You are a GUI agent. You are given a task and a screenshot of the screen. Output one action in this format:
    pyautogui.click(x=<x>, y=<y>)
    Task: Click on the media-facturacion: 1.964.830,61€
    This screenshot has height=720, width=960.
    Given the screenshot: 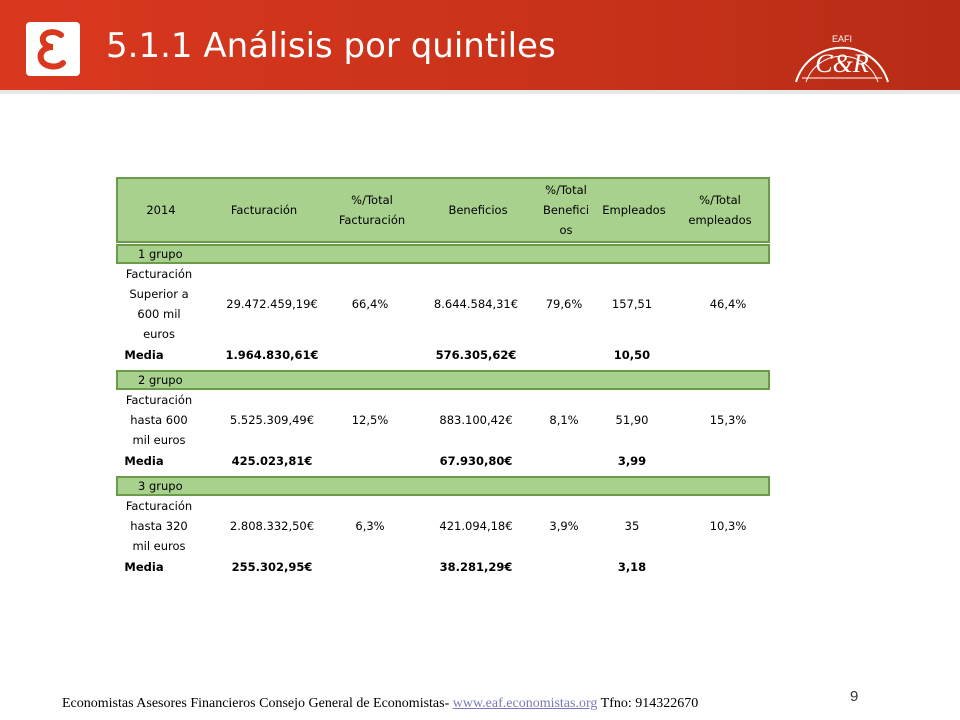 What is the action you would take?
    pyautogui.click(x=272, y=355)
    